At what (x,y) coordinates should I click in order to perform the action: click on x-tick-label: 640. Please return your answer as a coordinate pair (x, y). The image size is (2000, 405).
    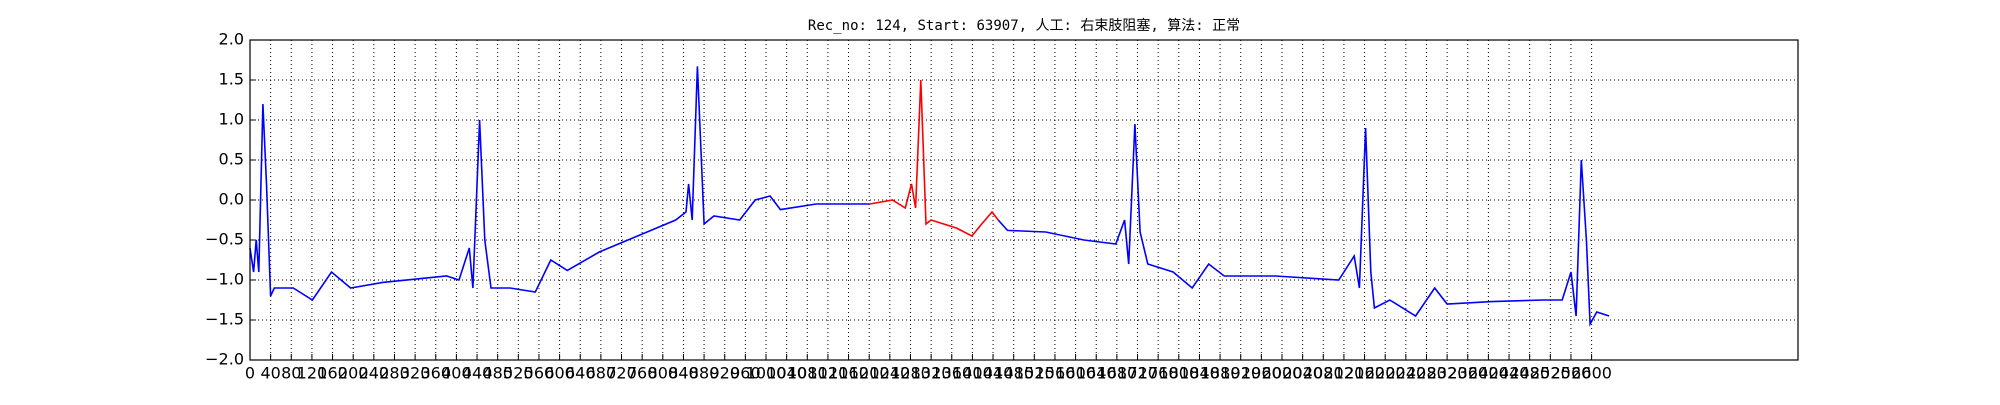
    Looking at the image, I should click on (580, 373).